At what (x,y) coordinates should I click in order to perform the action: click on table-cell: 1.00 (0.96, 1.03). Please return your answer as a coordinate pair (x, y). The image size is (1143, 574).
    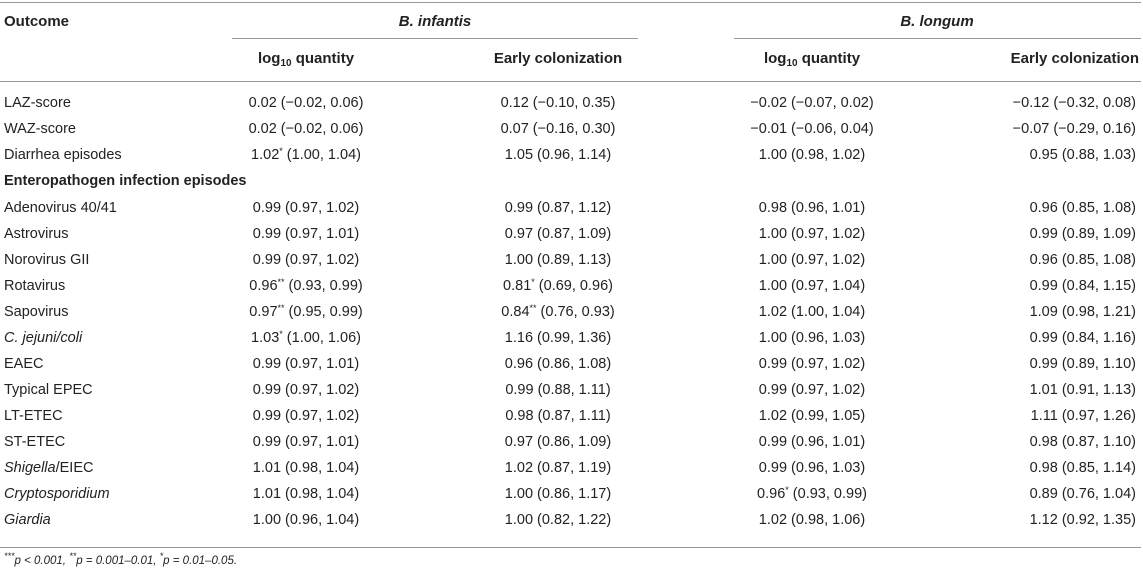
    Looking at the image, I should click on (812, 338).